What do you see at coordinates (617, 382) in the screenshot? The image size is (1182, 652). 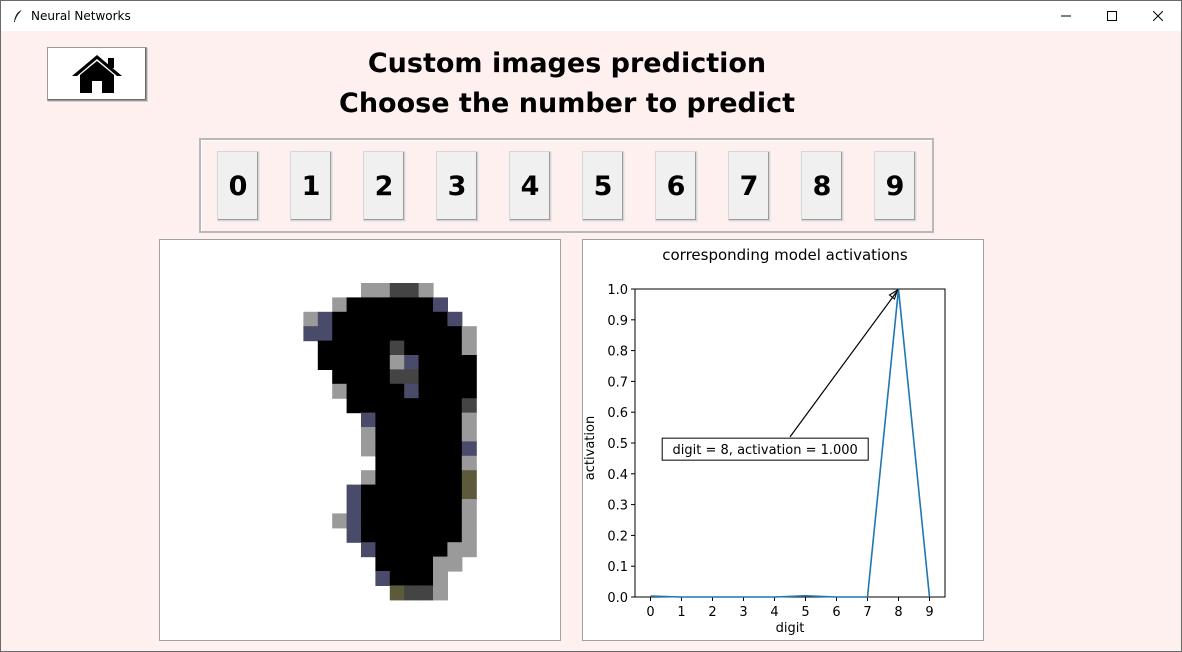 I see `y-tick-label: 0.7` at bounding box center [617, 382].